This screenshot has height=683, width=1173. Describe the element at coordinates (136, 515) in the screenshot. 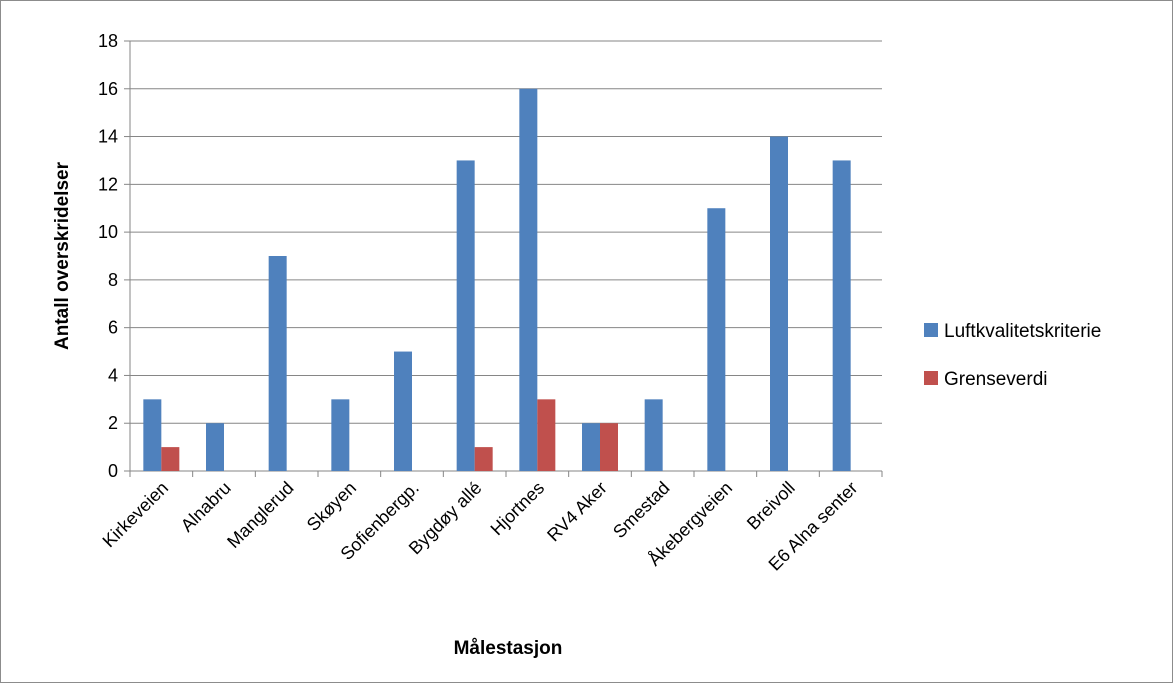

I see `x-tick-label: Kirkeveien` at that location.